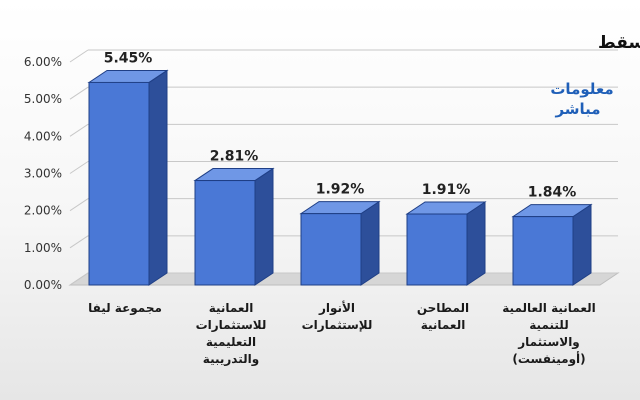  What do you see at coordinates (340, 190) in the screenshot?
I see `data-label: 1.92%` at bounding box center [340, 190].